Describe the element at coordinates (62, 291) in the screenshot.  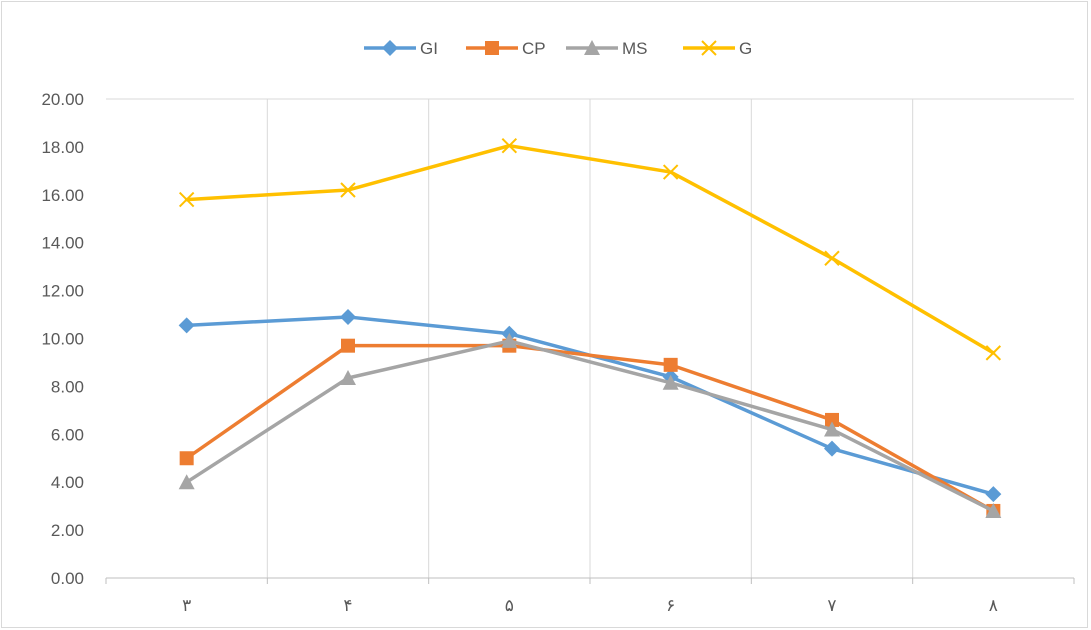
I see `y-tick-label: 12.00` at that location.